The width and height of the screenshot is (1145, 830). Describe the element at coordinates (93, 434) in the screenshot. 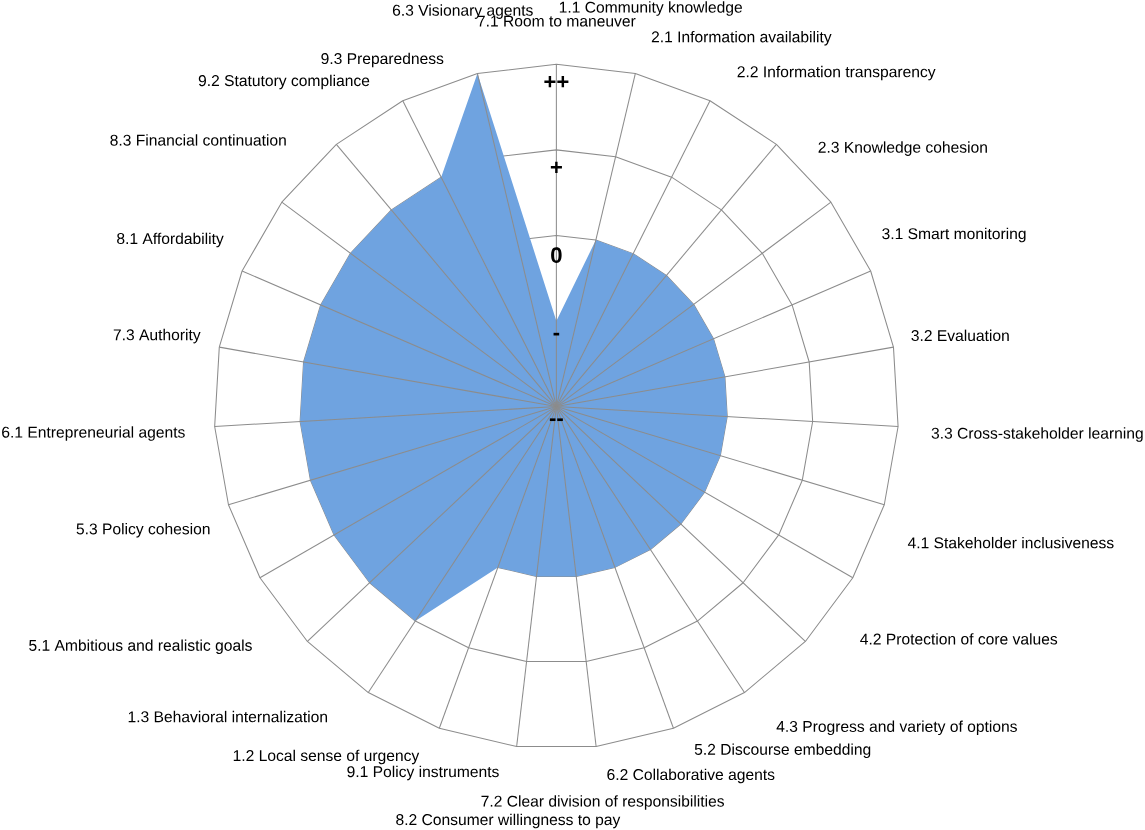

I see `spoke-label: 6.1 Entrepreneurial agents` at that location.